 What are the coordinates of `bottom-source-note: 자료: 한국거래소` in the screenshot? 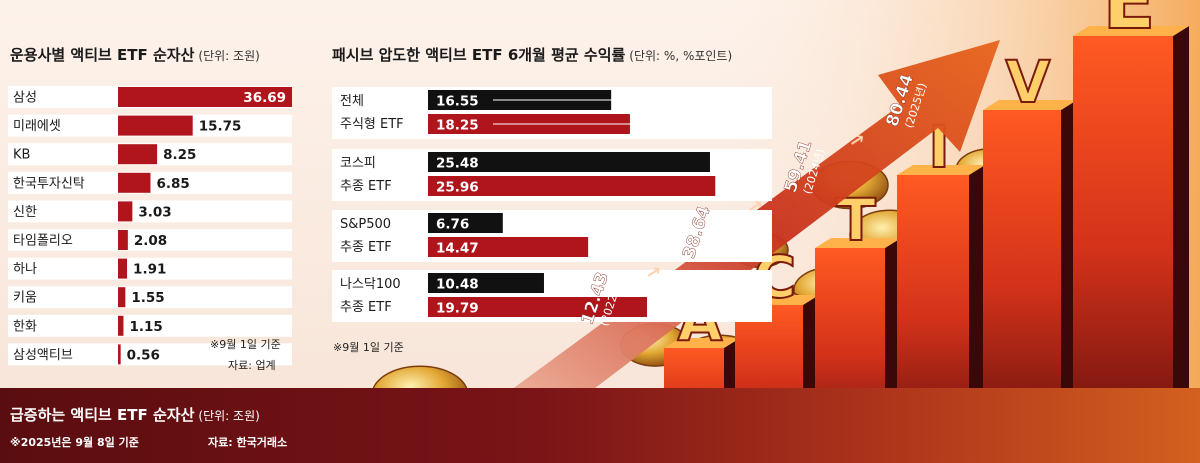 It's located at (248, 442).